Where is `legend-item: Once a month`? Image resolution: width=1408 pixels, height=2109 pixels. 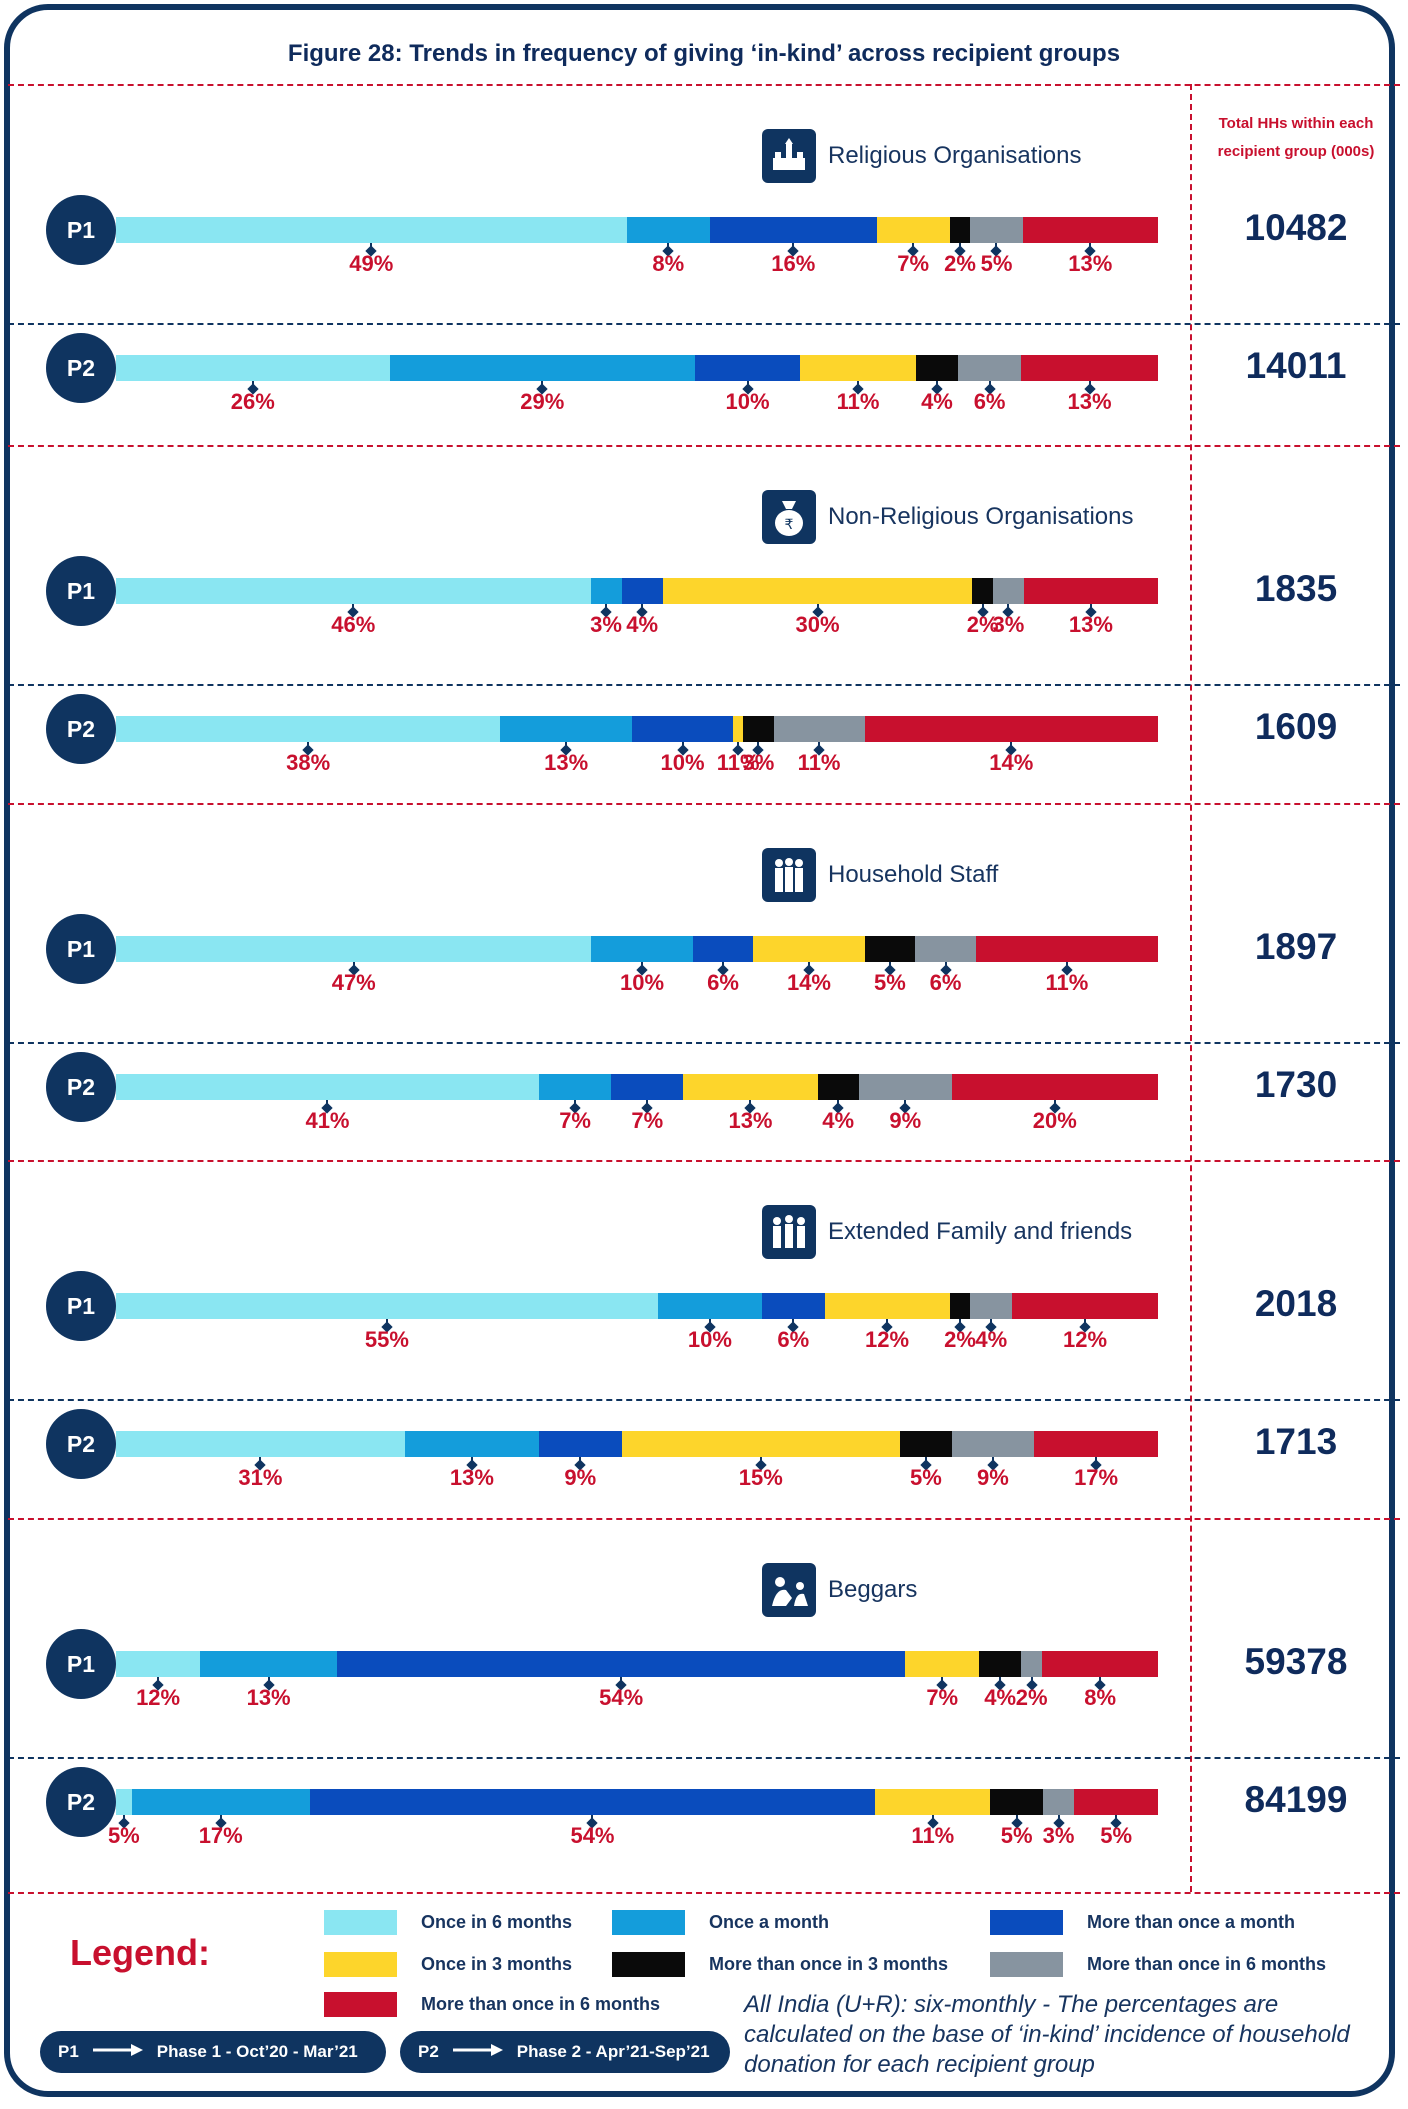
legend-item: Once a month is located at coordinates (720, 1922).